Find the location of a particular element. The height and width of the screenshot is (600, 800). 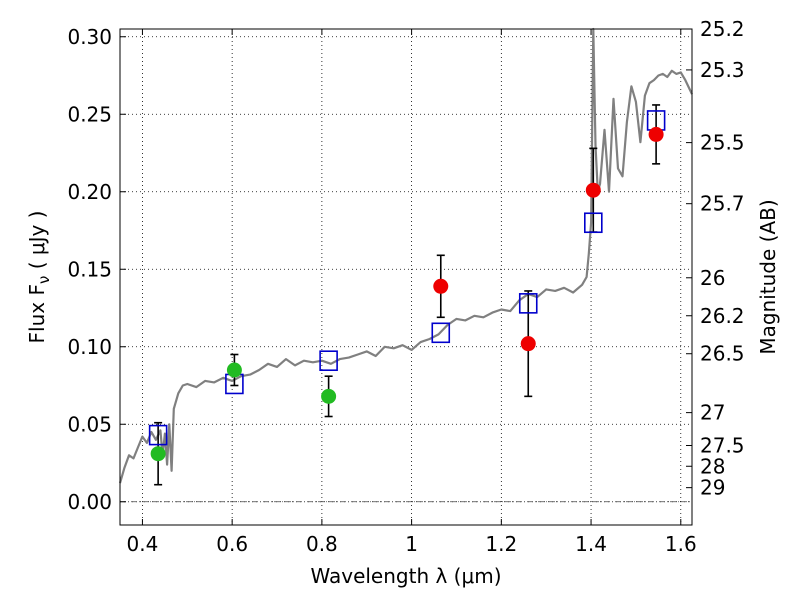

y2-tick-label: 26 is located at coordinates (712, 278).